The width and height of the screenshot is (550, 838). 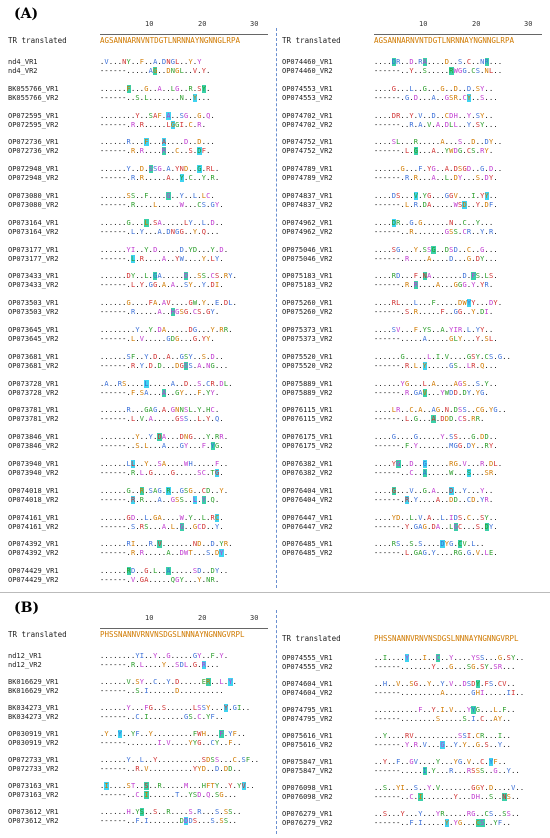 What do you see at coordinates (33, 490) in the screenshot?
I see `sequence-name: OP074018_VR1` at bounding box center [33, 490].